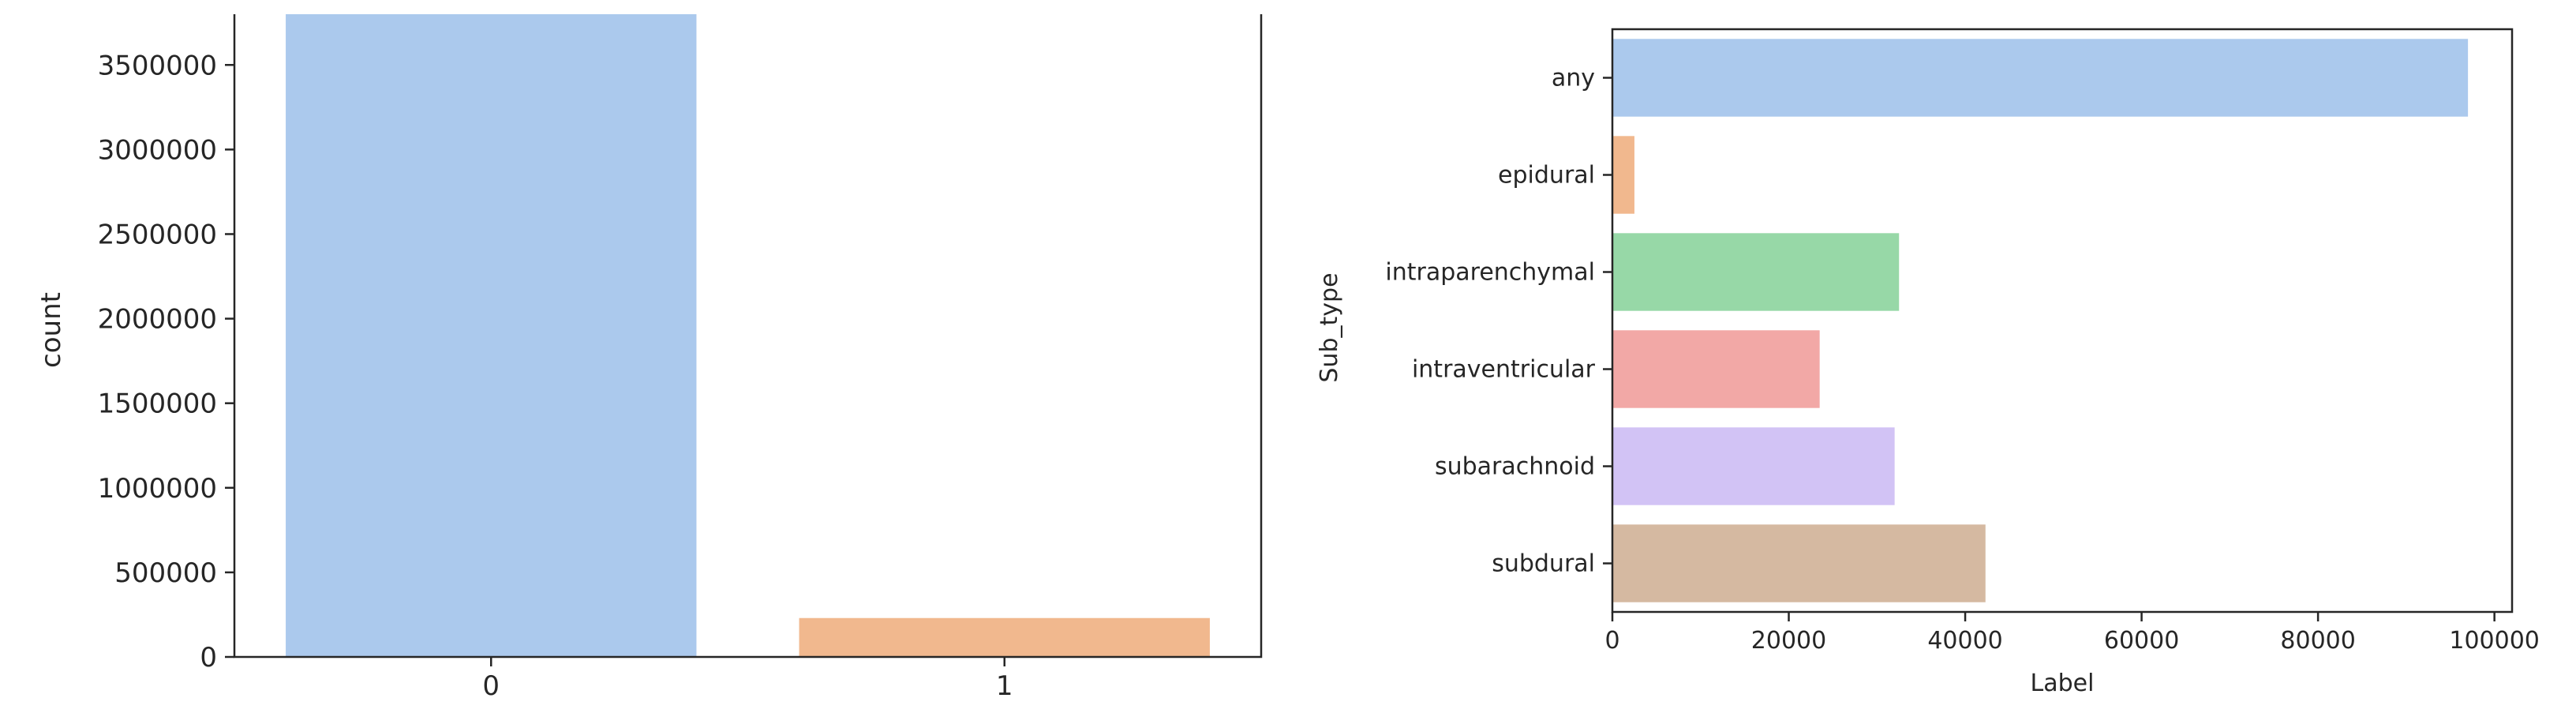 This screenshot has height=728, width=2576. Describe the element at coordinates (1716, 369) in the screenshot. I see `right-bar-intraventricular` at that location.